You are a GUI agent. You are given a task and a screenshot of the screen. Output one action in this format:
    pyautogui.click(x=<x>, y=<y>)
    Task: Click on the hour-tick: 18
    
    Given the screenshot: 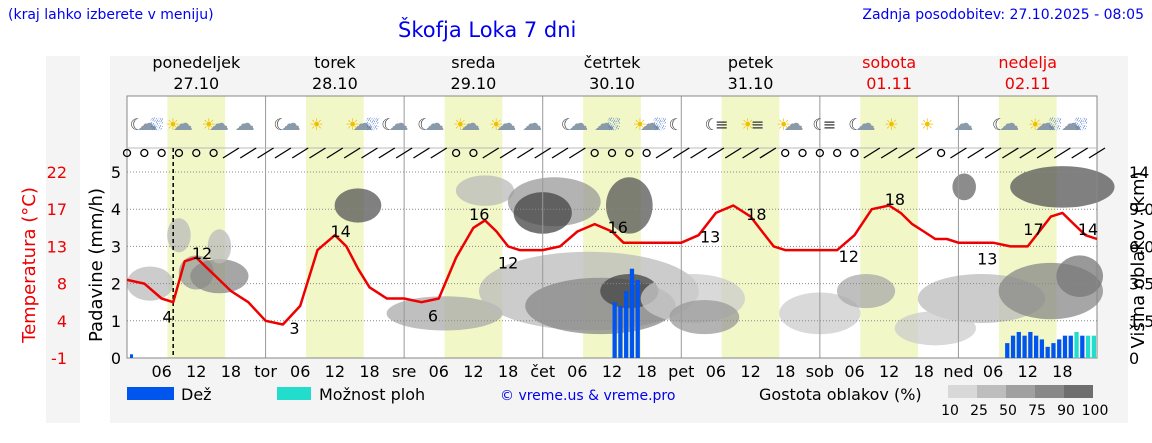 What is the action you would take?
    pyautogui.click(x=508, y=371)
    